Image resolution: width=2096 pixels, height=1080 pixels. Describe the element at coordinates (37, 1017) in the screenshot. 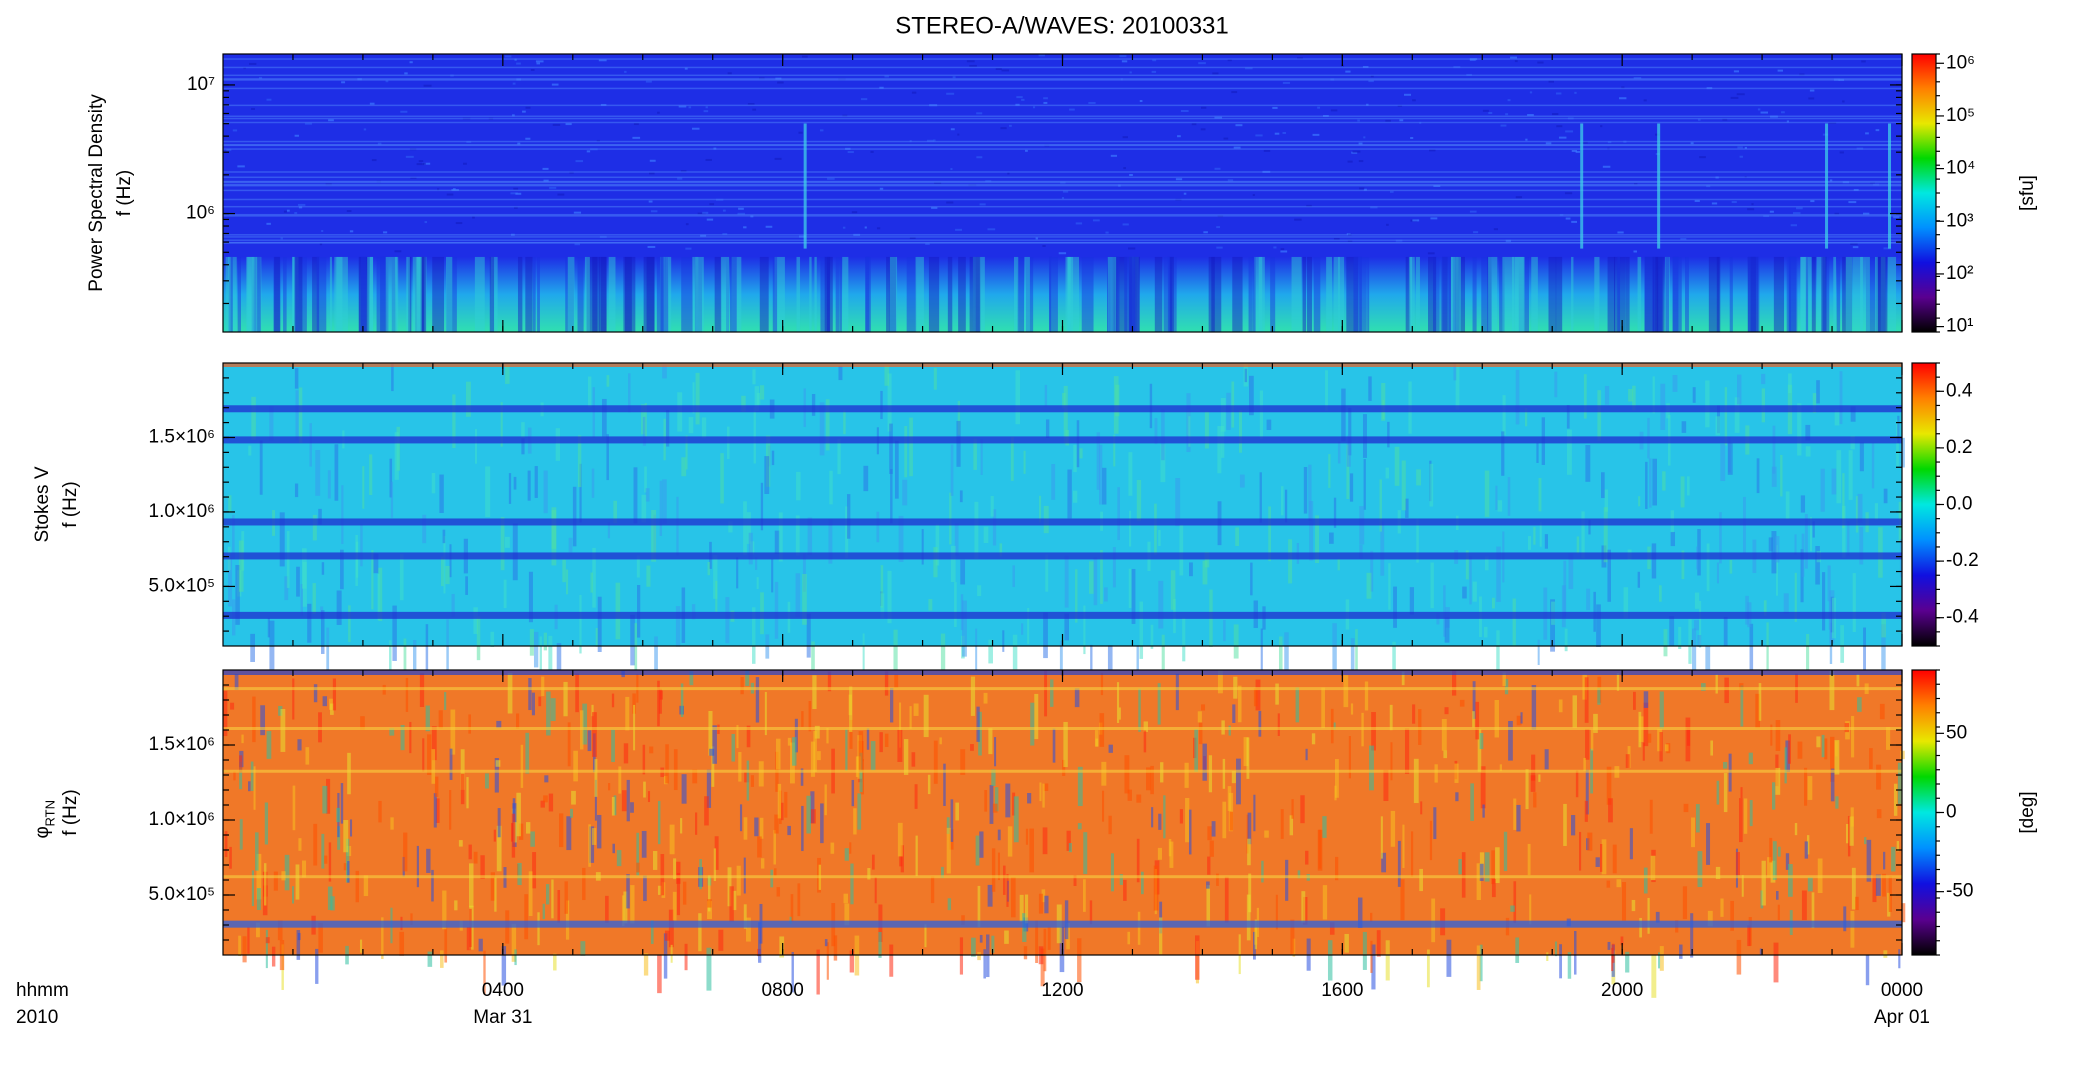

I see `year-label: 2010` at that location.